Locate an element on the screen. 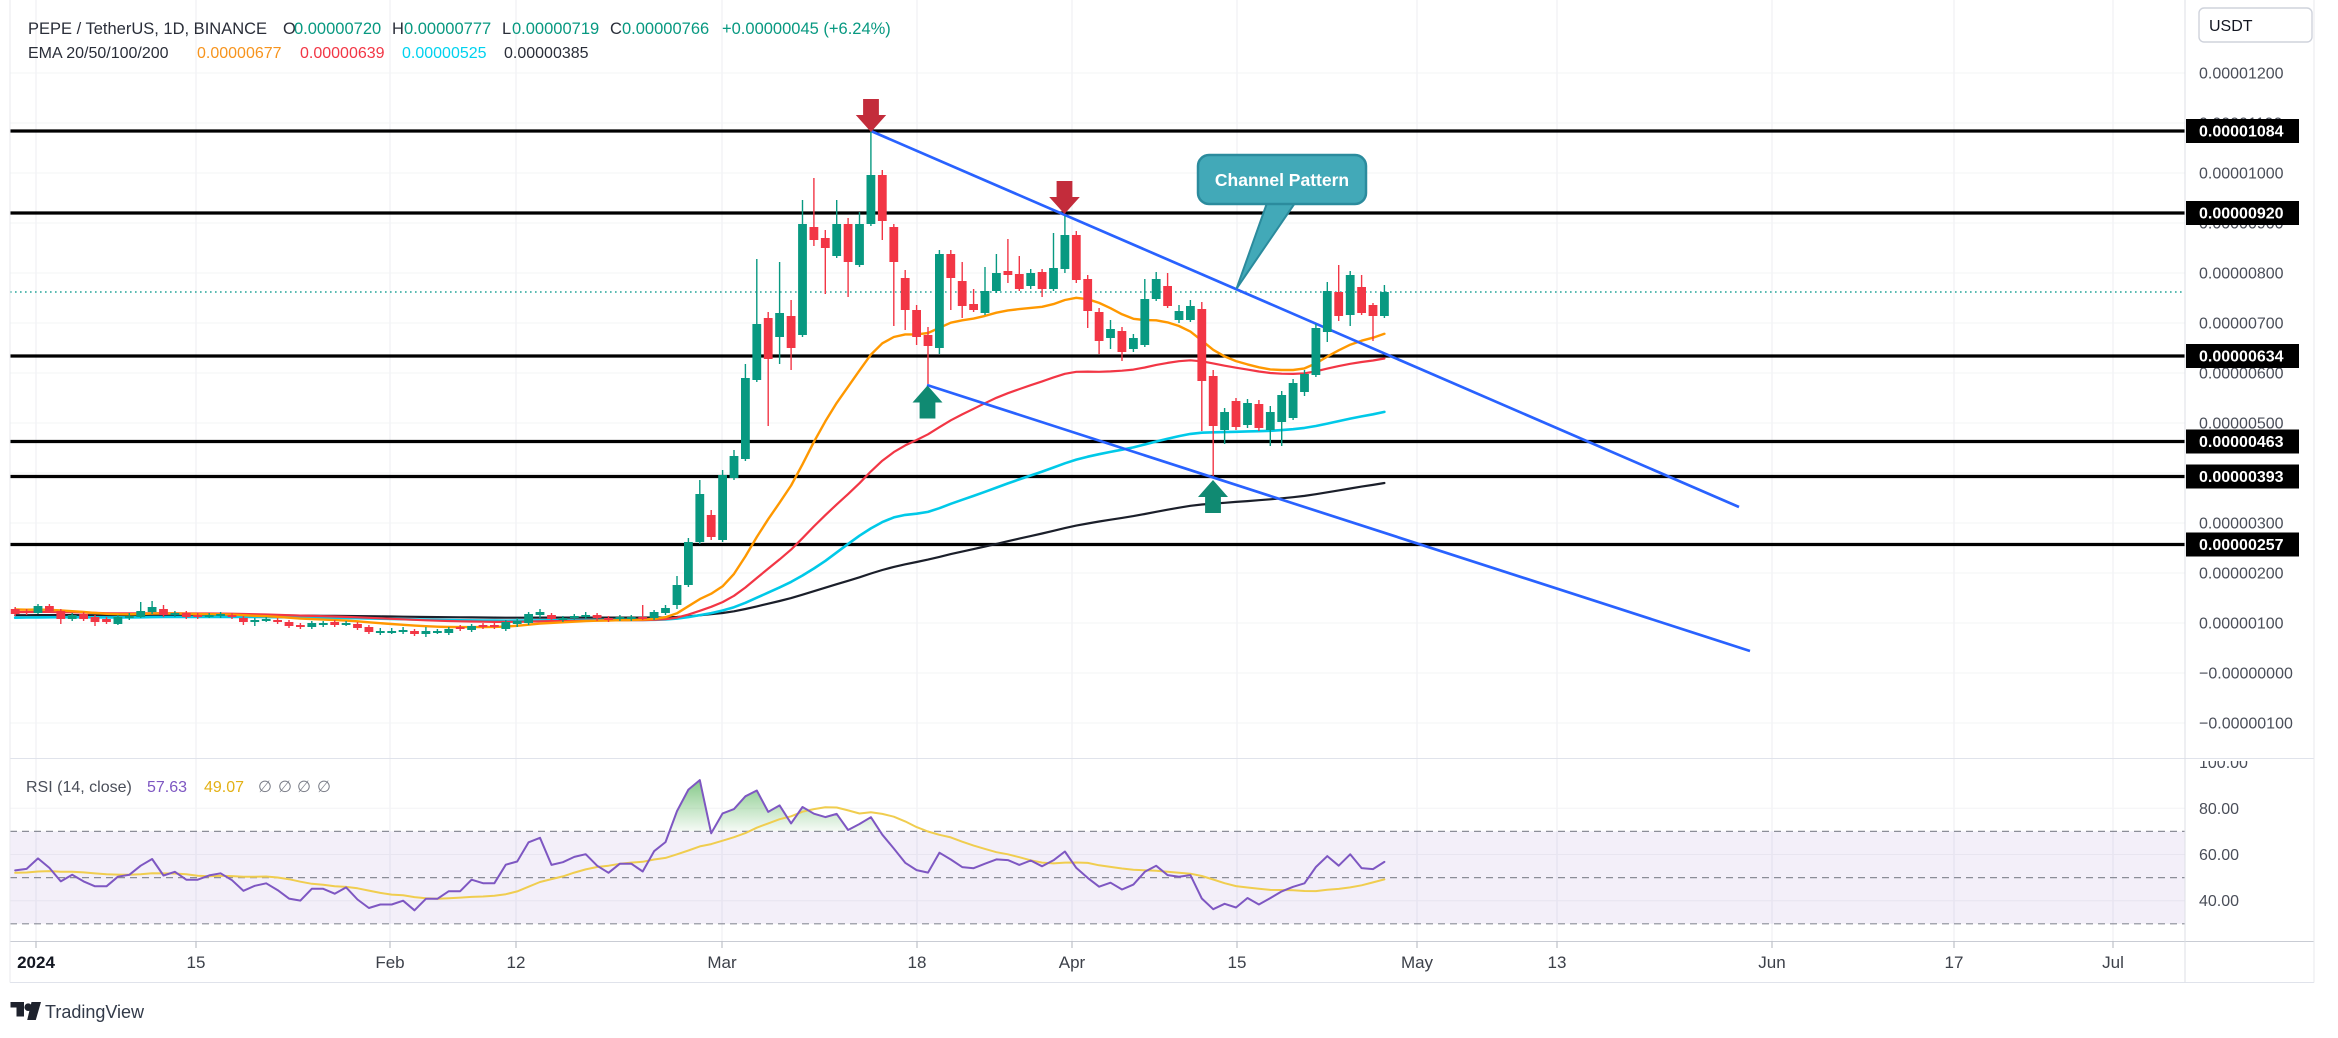 The width and height of the screenshot is (2338, 1038). svg-text: −0.00000000 is located at coordinates (2246, 674).